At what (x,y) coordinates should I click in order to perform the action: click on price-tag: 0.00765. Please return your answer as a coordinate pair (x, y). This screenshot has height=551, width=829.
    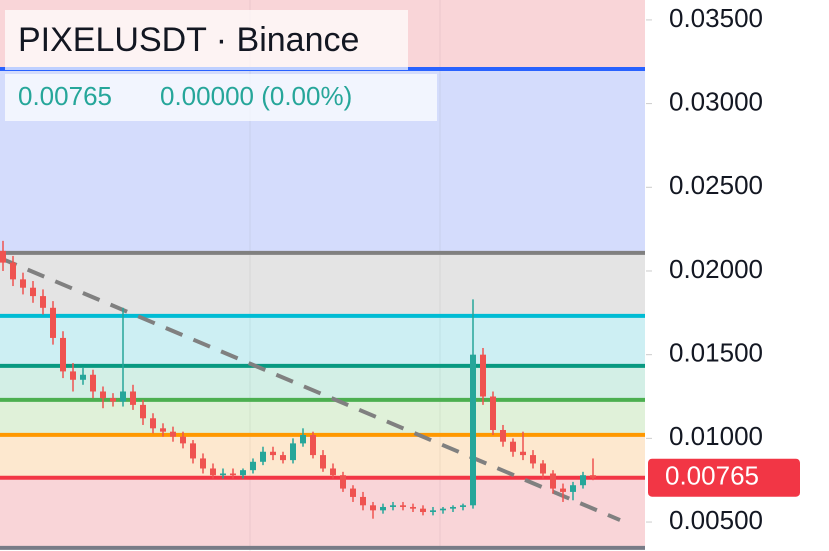
    Looking at the image, I should click on (712, 476).